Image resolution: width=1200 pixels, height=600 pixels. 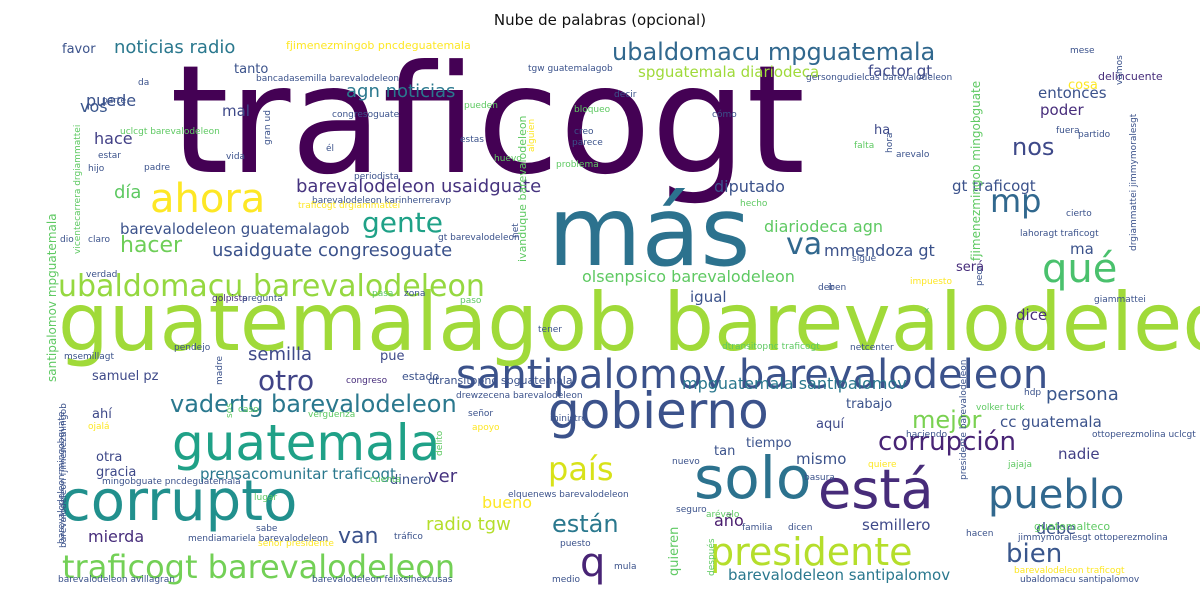 What do you see at coordinates (1000, 408) in the screenshot?
I see `word-volker-turk: volker turk` at bounding box center [1000, 408].